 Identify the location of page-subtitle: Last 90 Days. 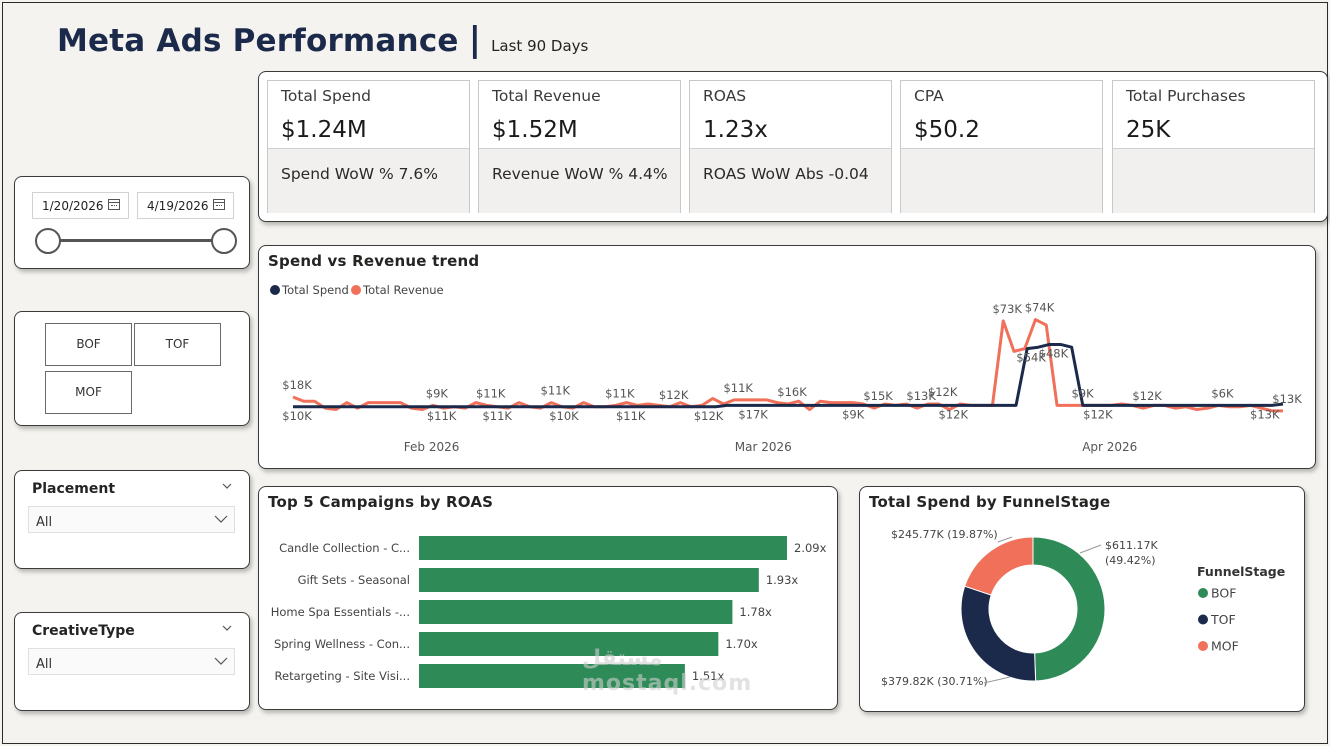
(540, 46).